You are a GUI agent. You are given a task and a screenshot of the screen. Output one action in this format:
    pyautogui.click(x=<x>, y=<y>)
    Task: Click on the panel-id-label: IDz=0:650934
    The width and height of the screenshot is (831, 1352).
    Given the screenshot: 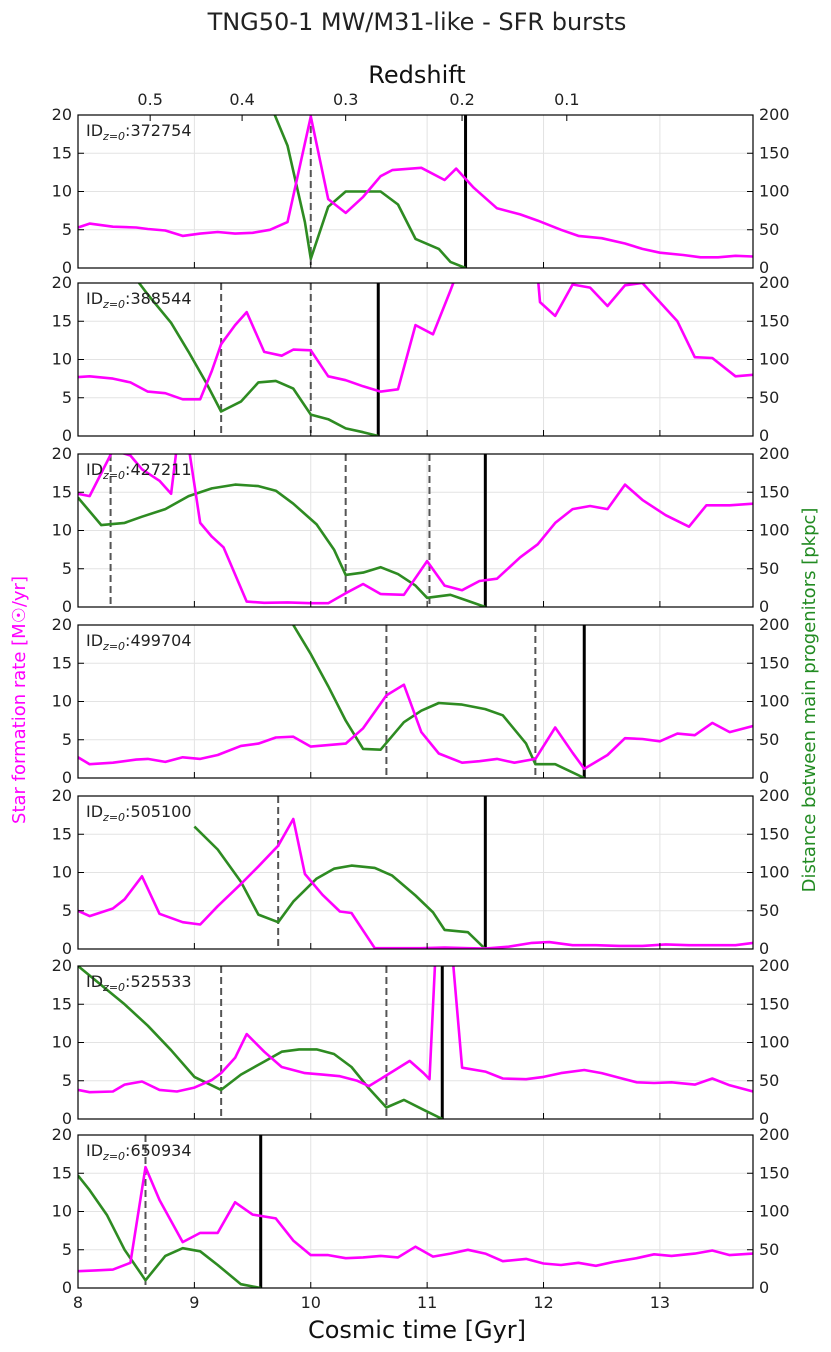 What is the action you would take?
    pyautogui.click(x=139, y=1152)
    